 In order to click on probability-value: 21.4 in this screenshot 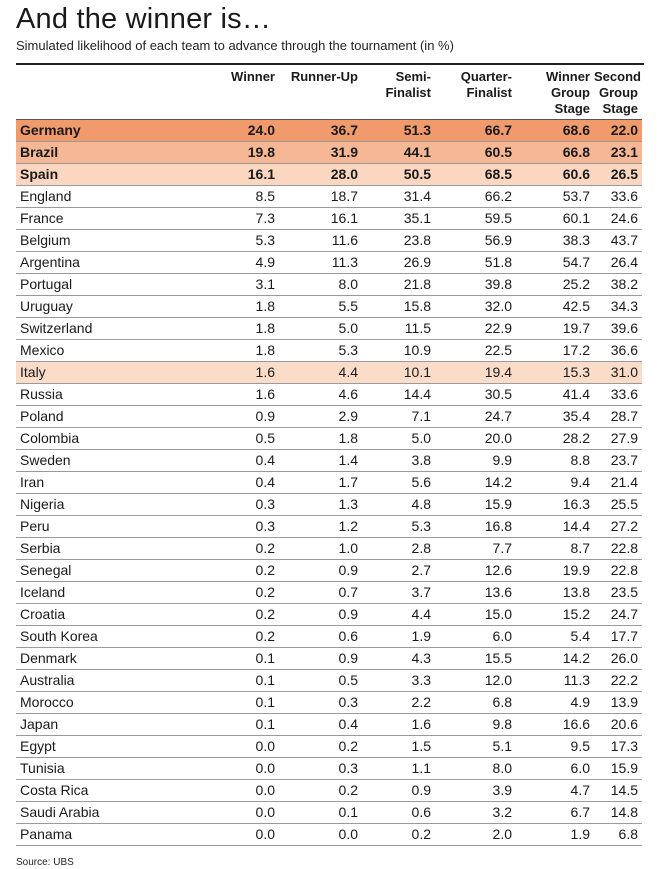, I will do `click(618, 482)`.